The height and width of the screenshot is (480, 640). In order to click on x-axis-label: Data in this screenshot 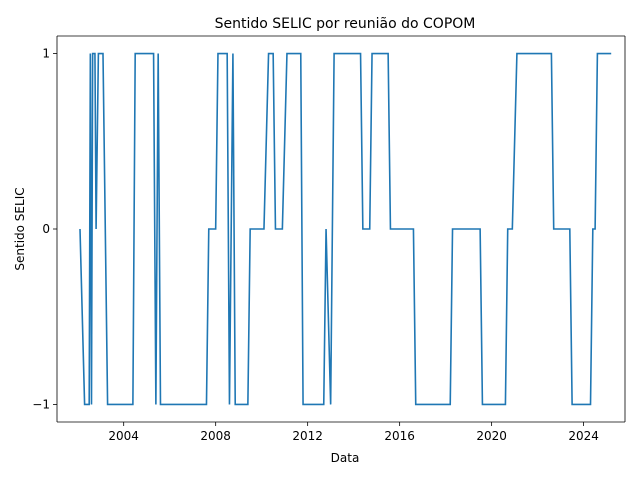, I will do `click(345, 458)`.